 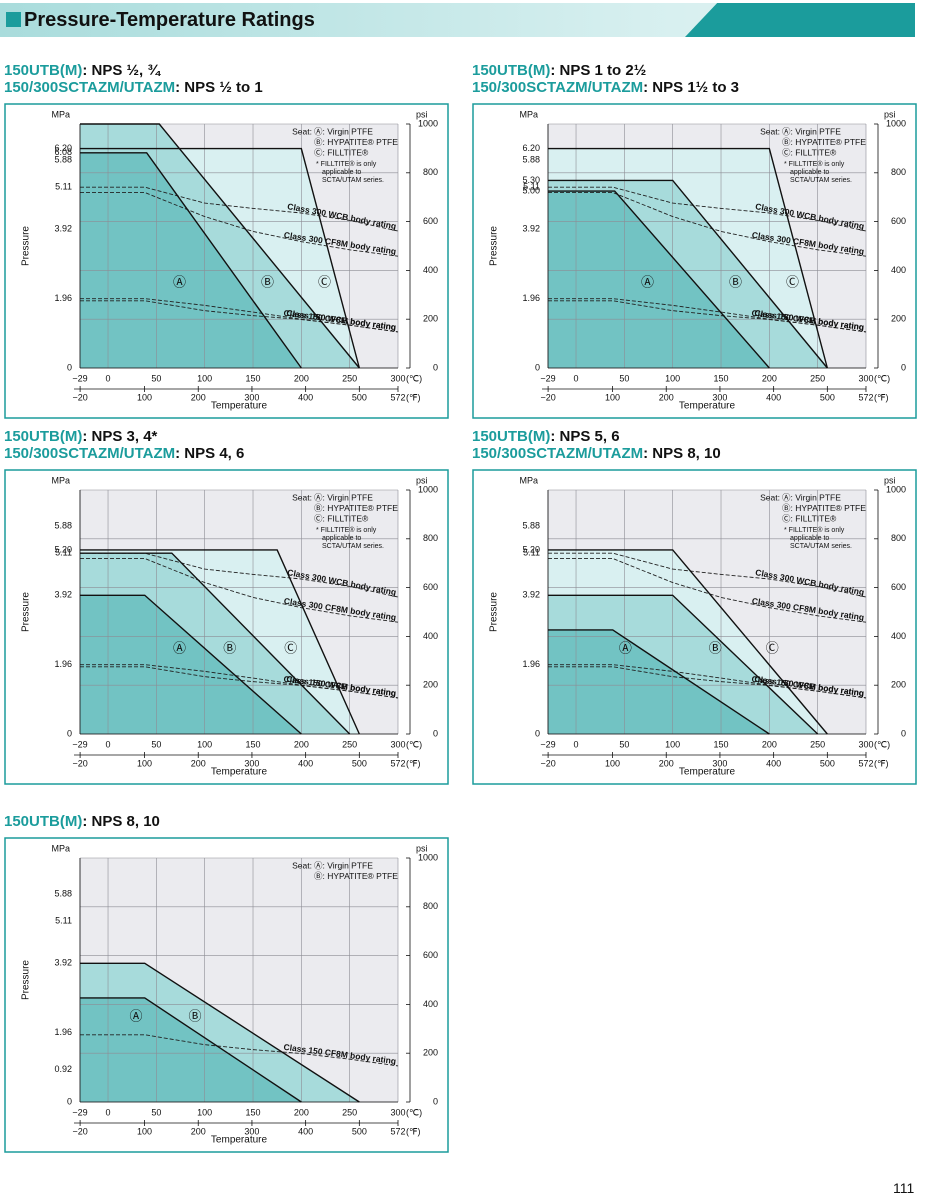 What do you see at coordinates (239, 772) in the screenshot?
I see `x-axis-label: Temperature` at bounding box center [239, 772].